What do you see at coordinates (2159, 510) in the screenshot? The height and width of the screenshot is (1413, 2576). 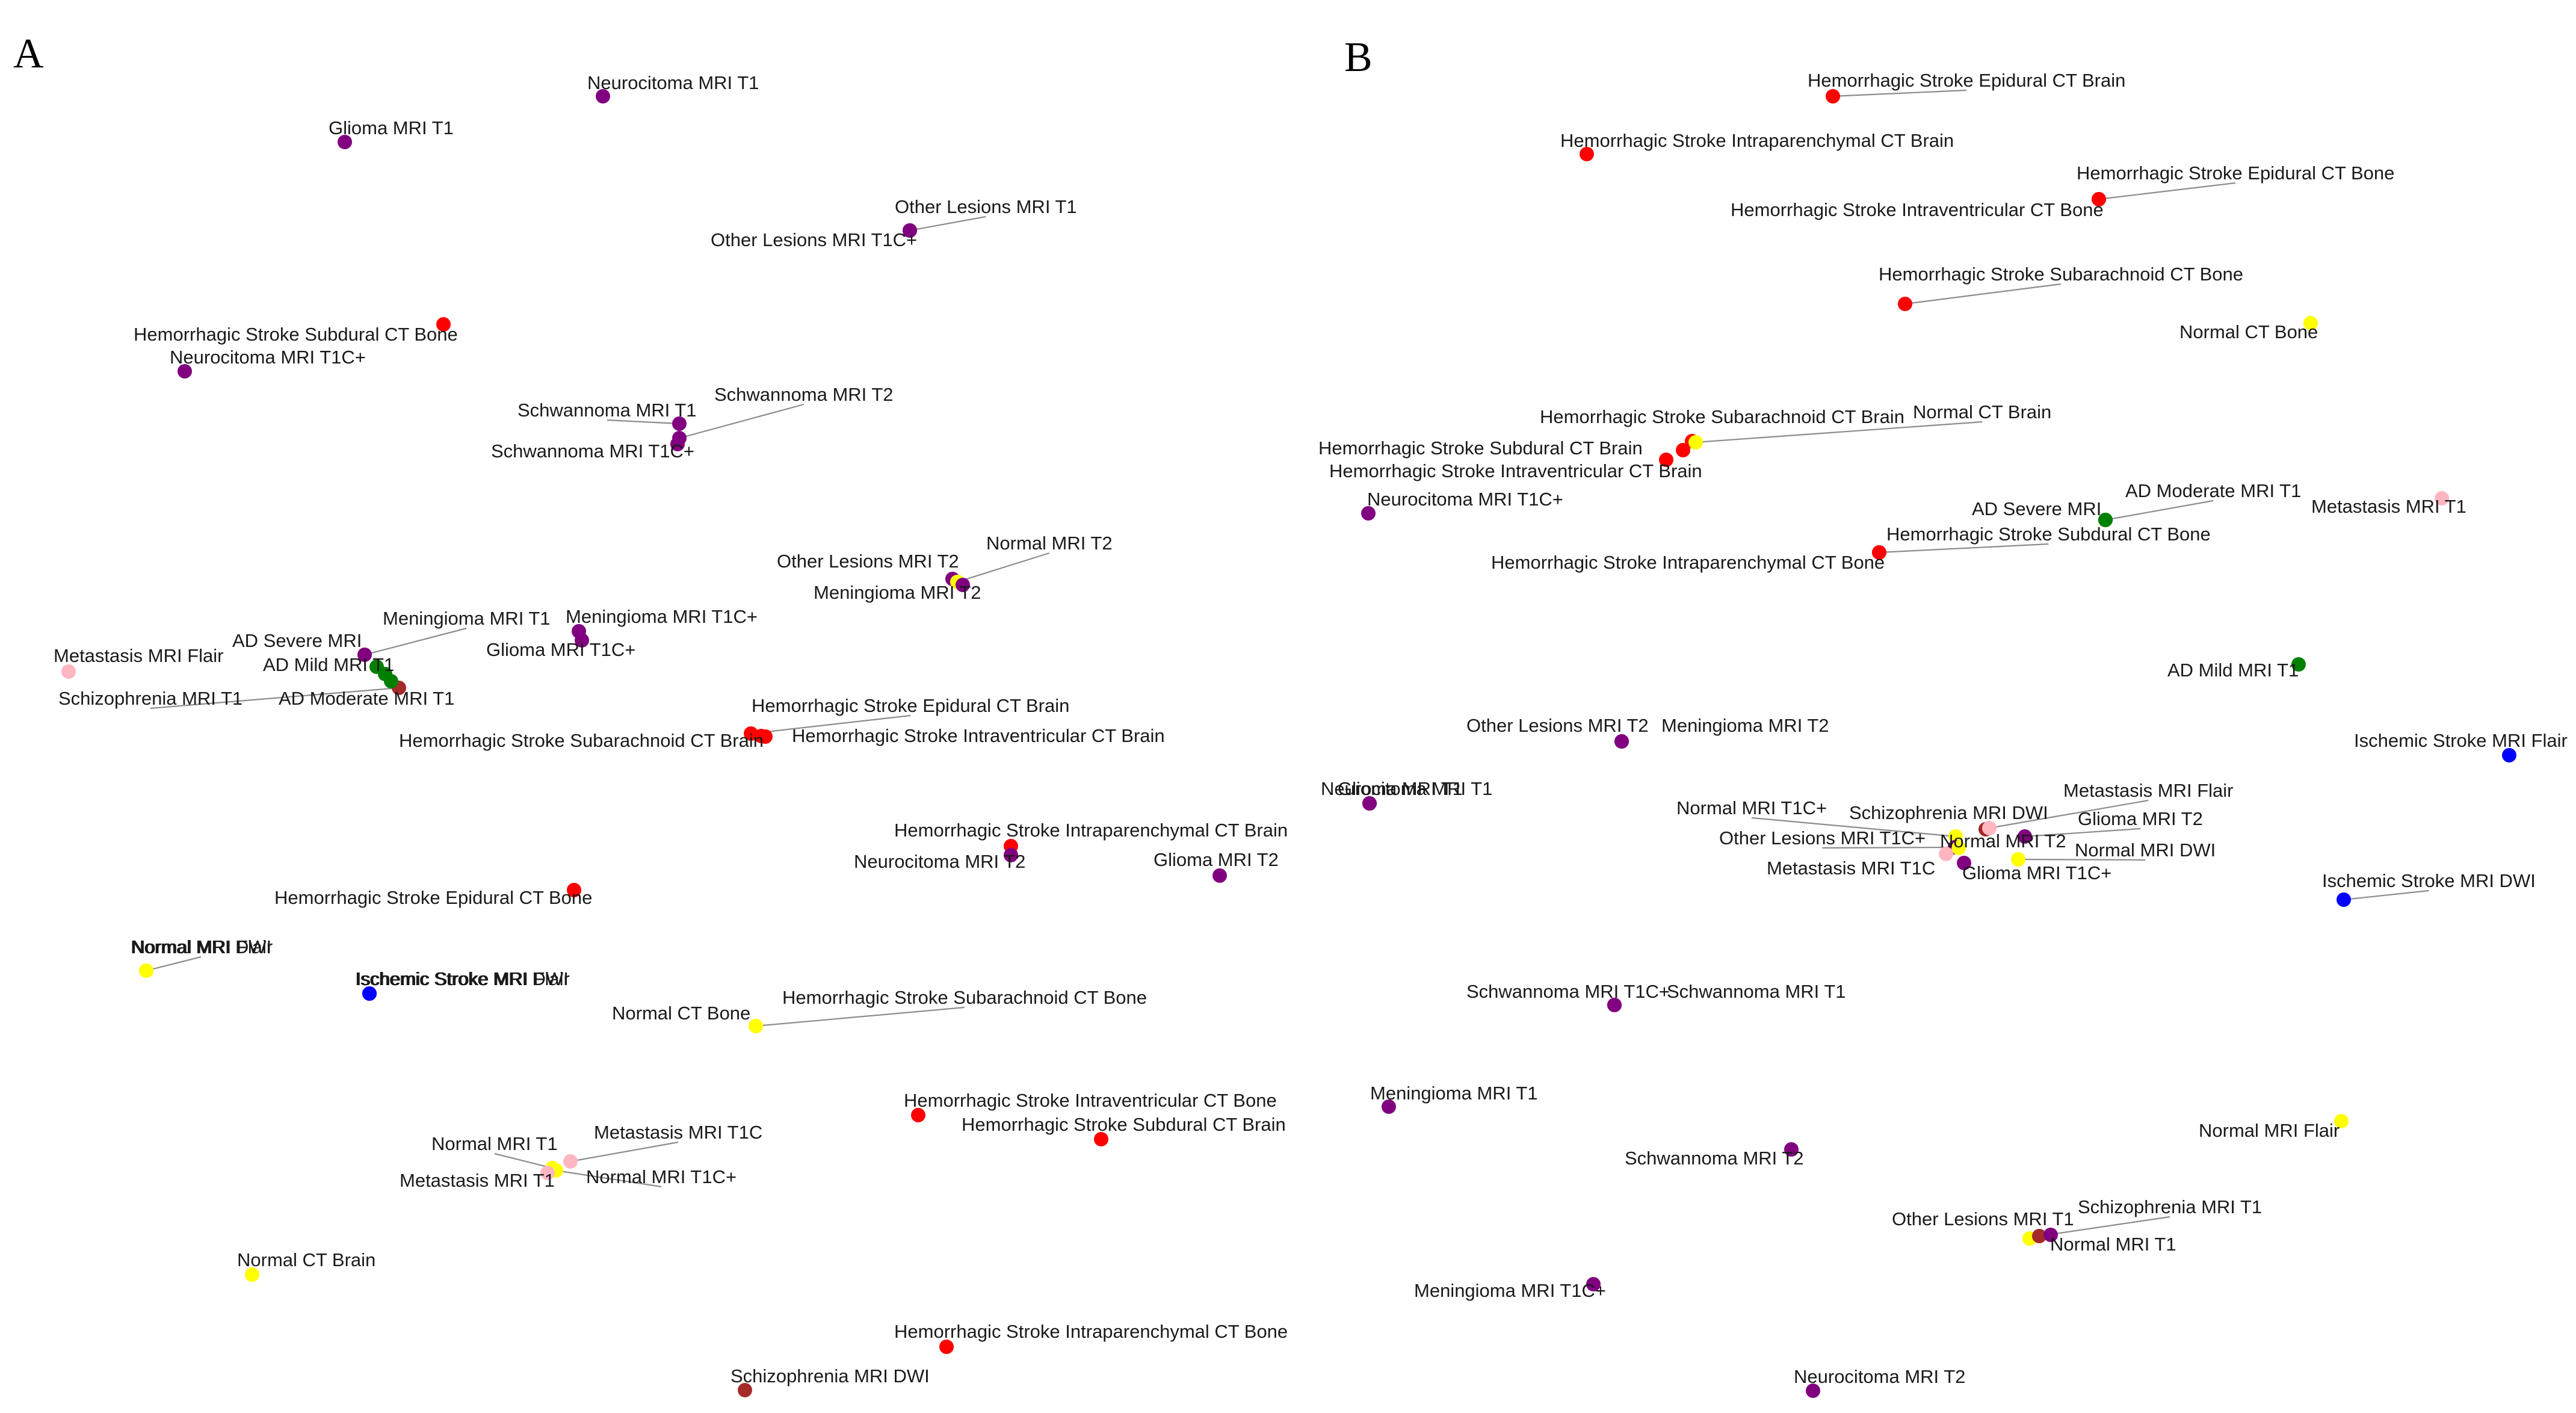 I see `panel-b-ad-moderate-mri-t1-leader-line` at bounding box center [2159, 510].